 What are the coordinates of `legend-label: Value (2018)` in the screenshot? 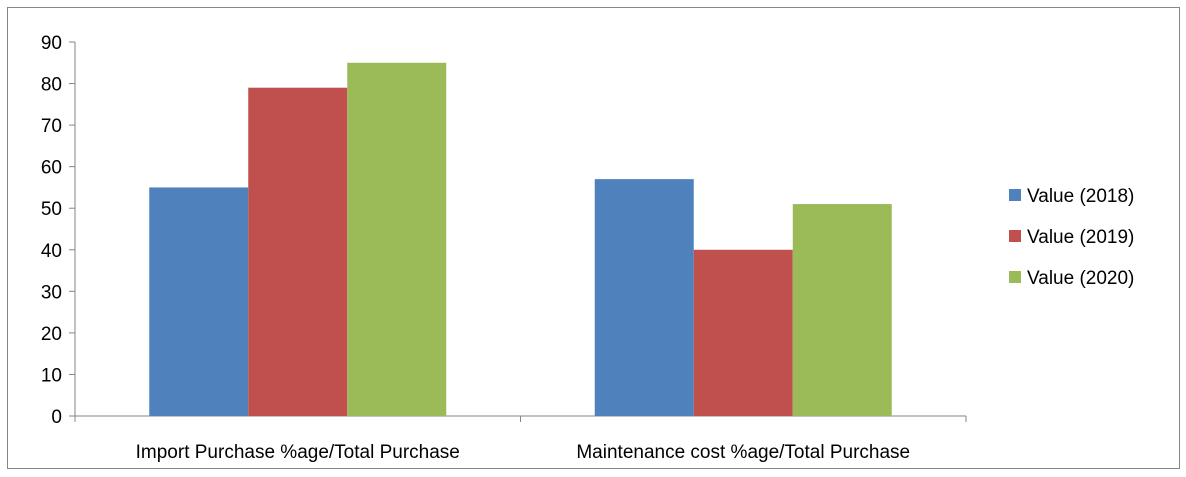 It's located at (1080, 196).